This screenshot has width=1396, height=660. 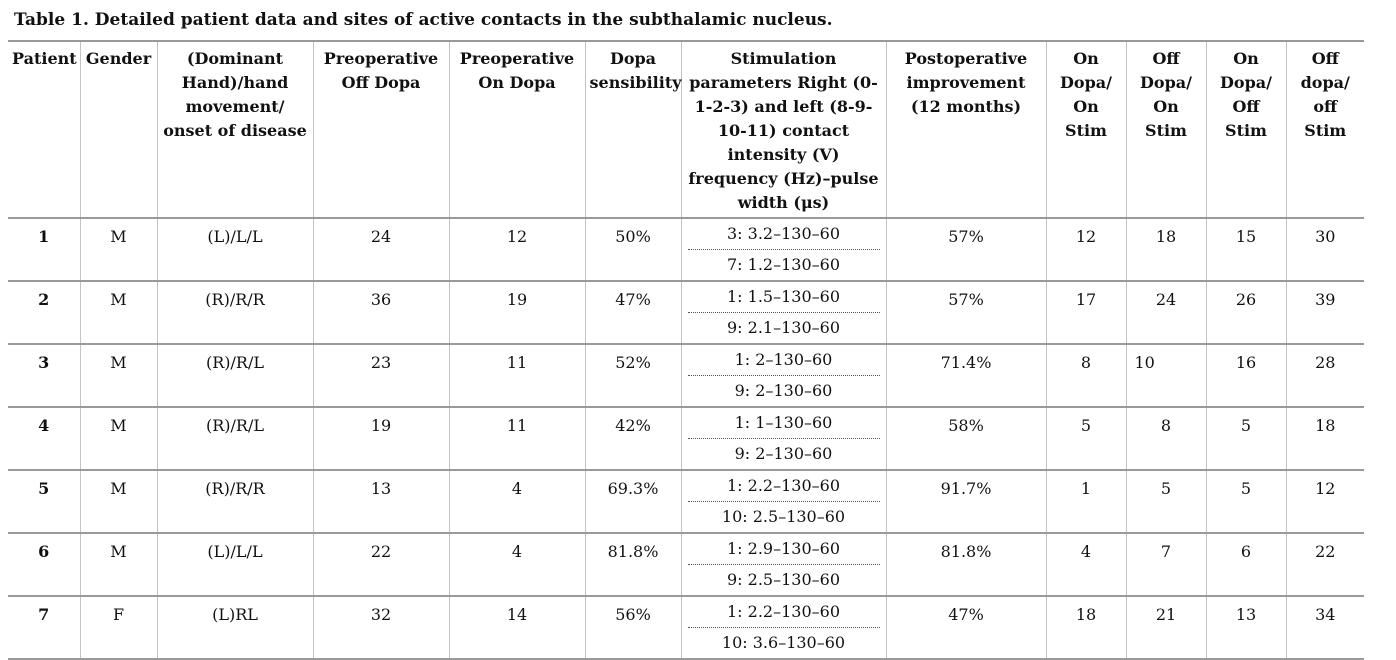 I want to click on cell-off-on: 7, so click(x=1165, y=565).